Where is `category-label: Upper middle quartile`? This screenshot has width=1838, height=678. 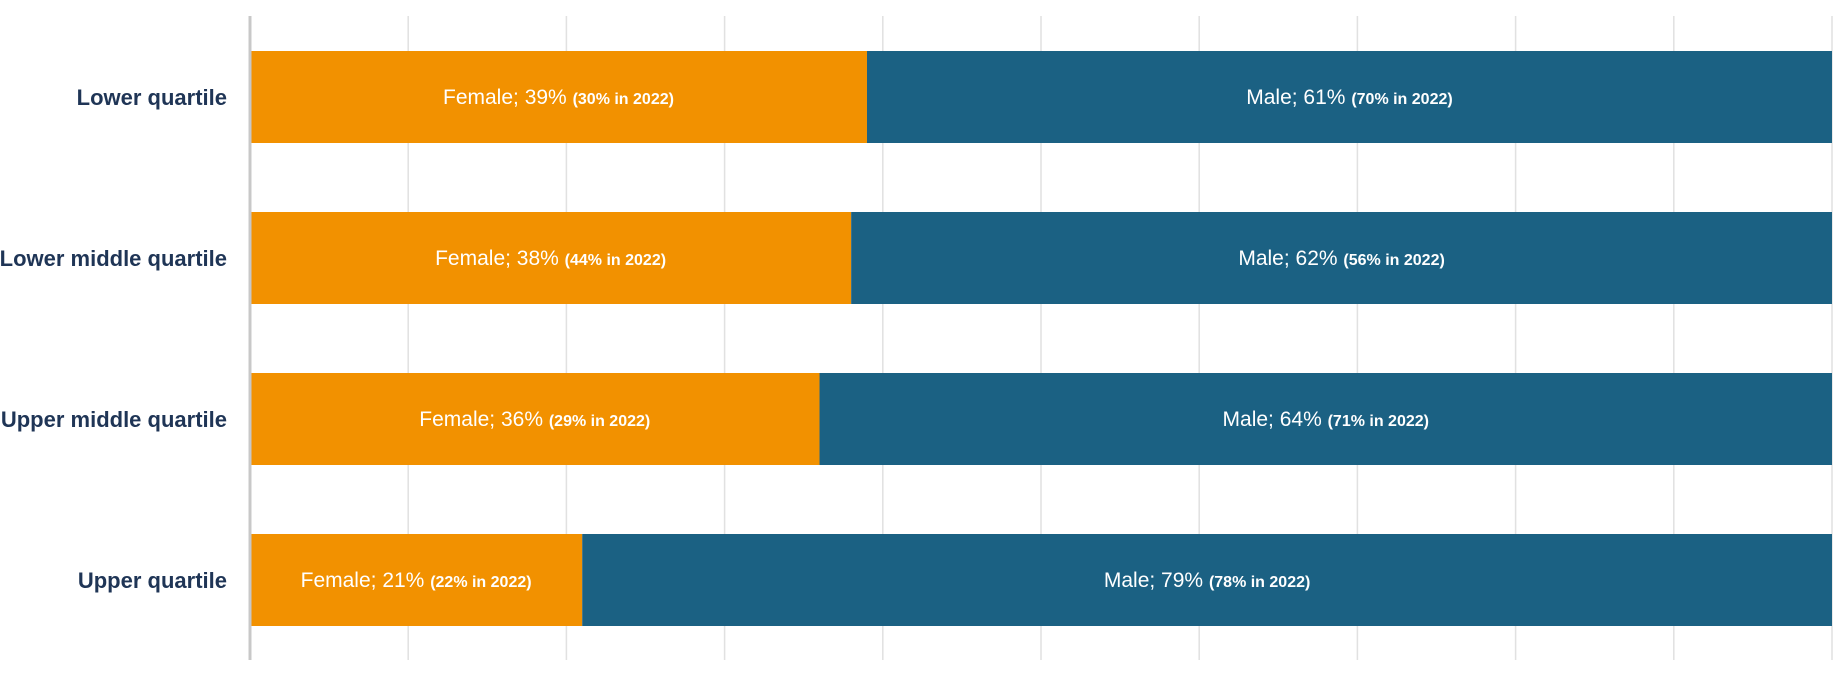
category-label: Upper middle quartile is located at coordinates (114, 419).